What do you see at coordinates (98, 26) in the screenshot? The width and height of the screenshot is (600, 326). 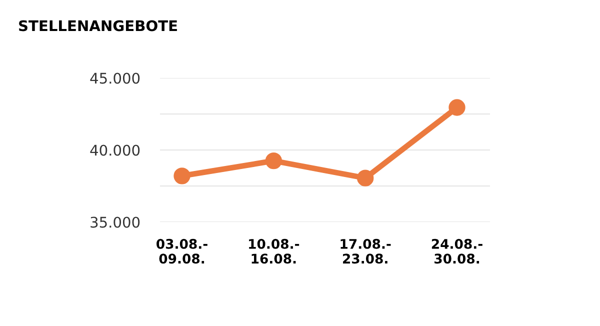 I see `chart-title: STELLENANGEBOTE` at bounding box center [98, 26].